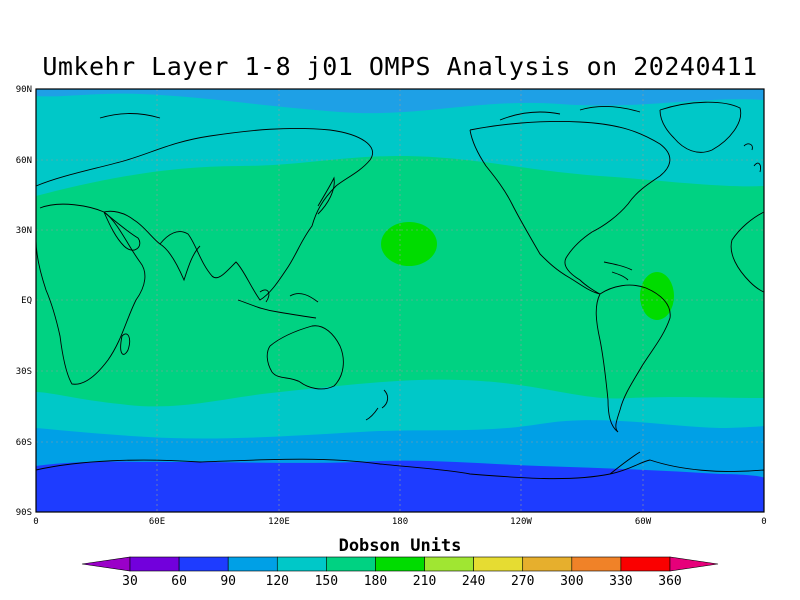  I want to click on coast-africa, so click(90, 294).